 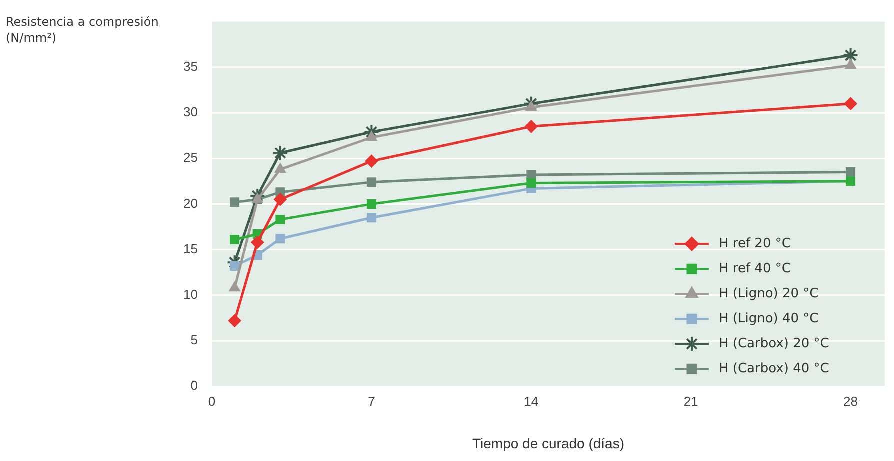 I want to click on legend-label: H ref 40 °C, so click(x=755, y=268).